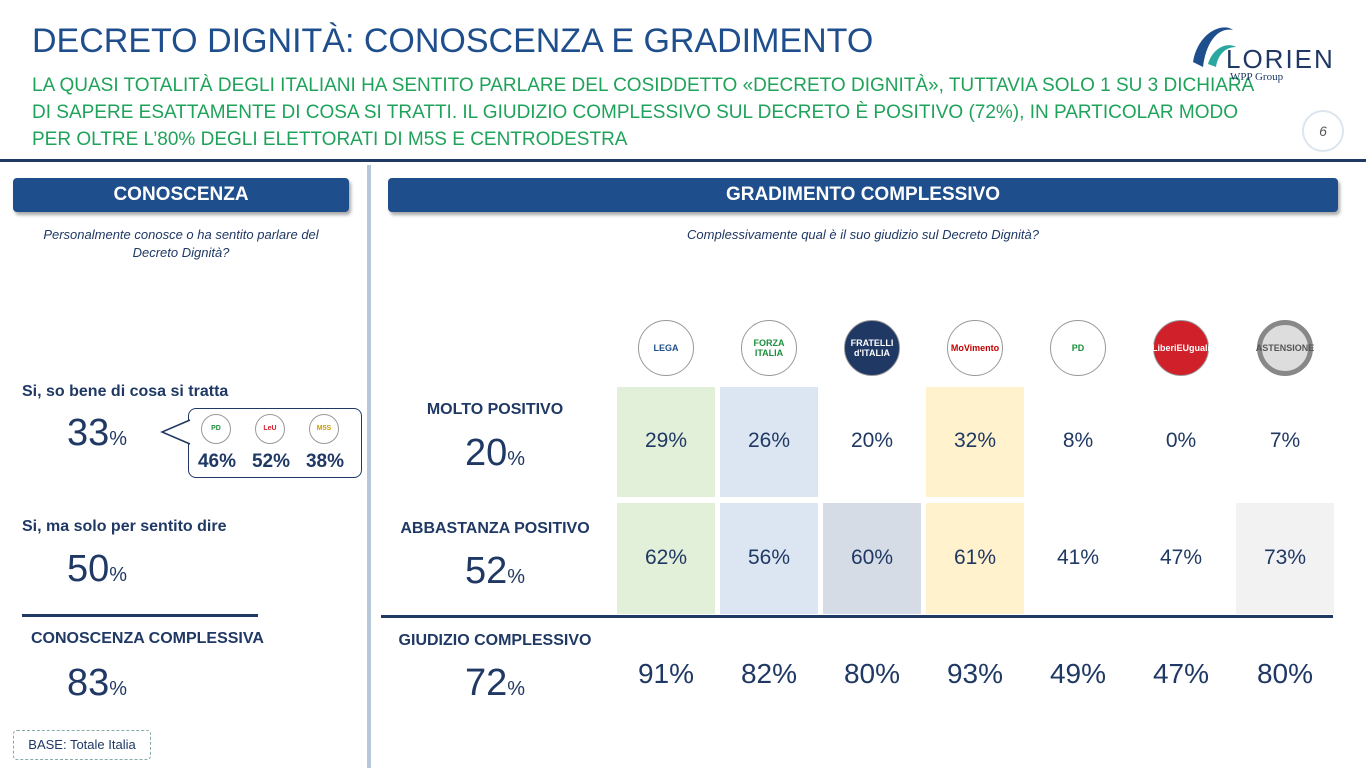  I want to click on cell-value: 20%, so click(872, 440).